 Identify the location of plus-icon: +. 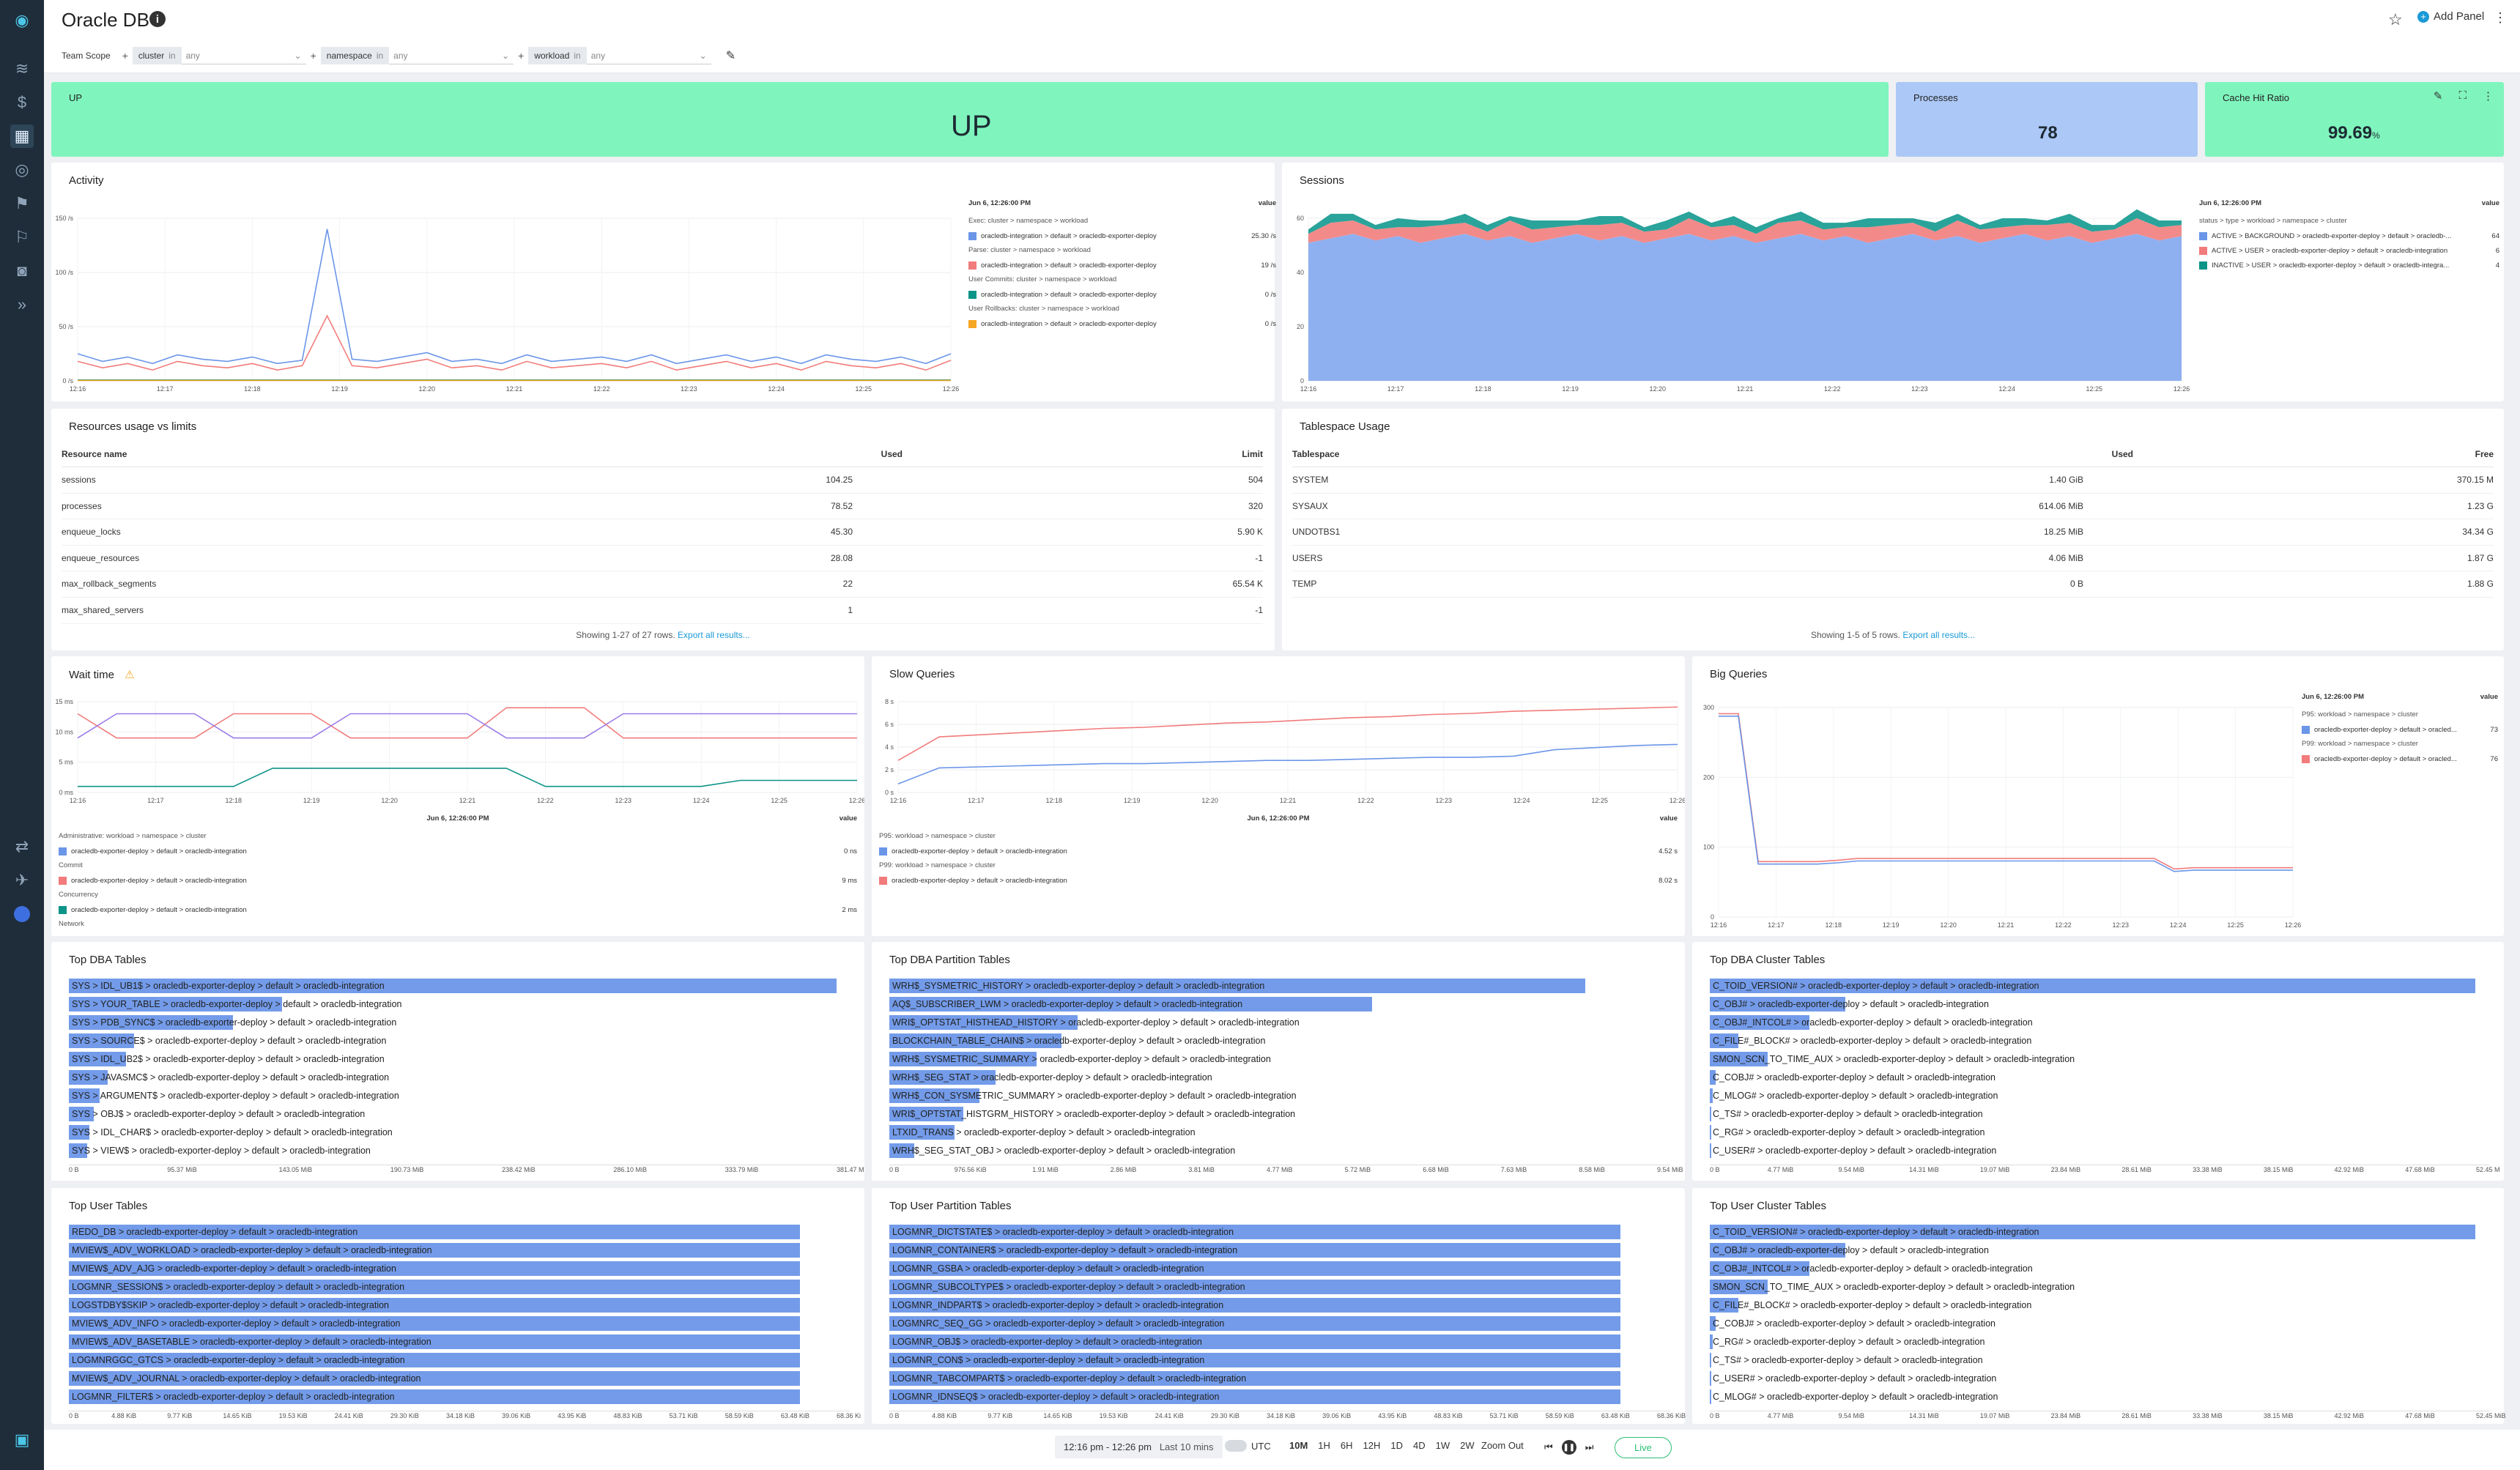
(521, 56).